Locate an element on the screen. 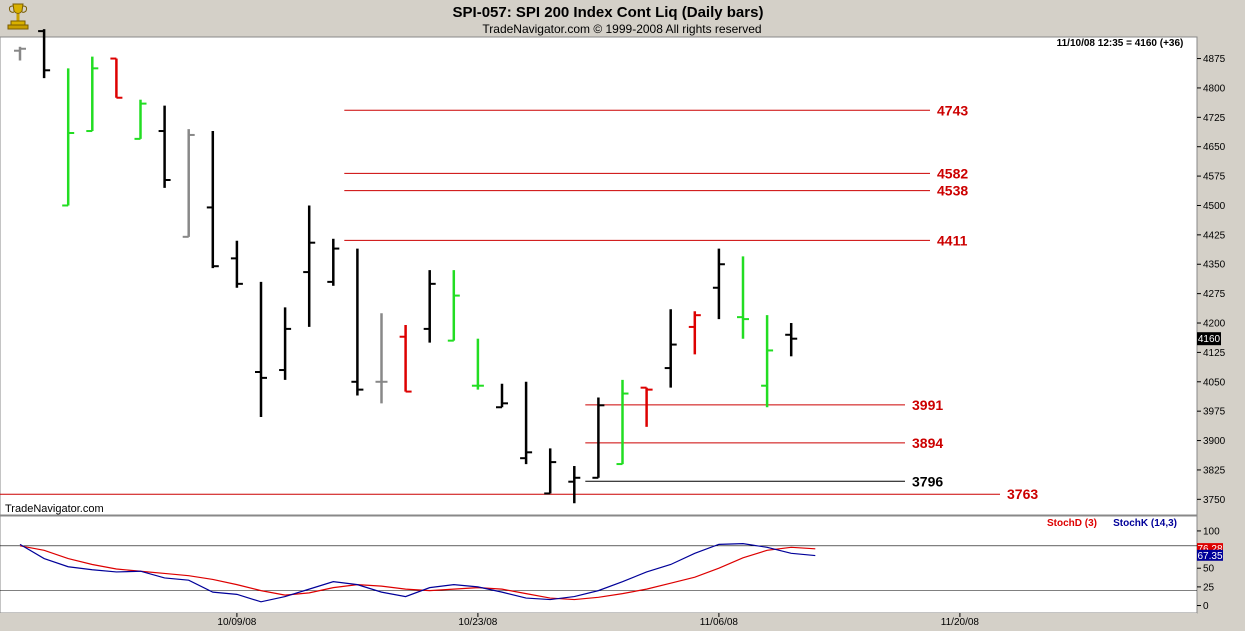 This screenshot has height=631, width=1245. level-label: 4743 is located at coordinates (952, 110).